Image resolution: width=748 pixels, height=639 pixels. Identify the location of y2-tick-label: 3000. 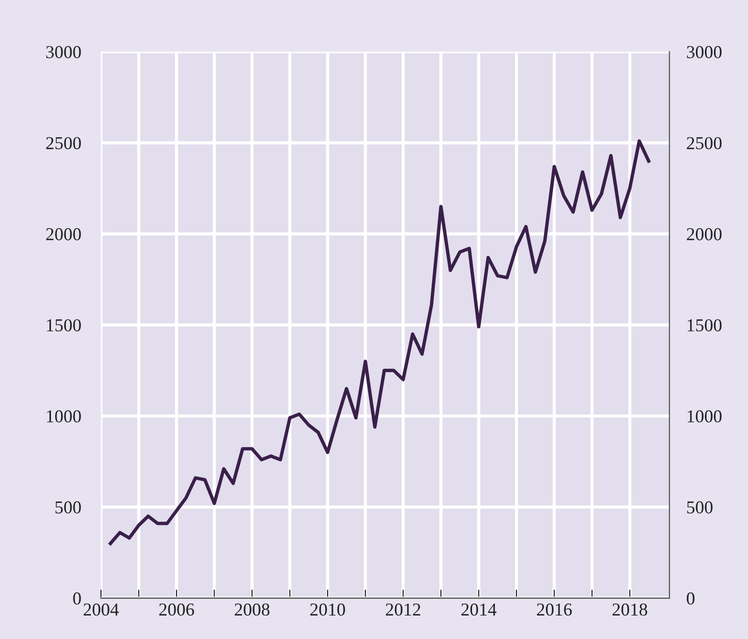
(704, 52).